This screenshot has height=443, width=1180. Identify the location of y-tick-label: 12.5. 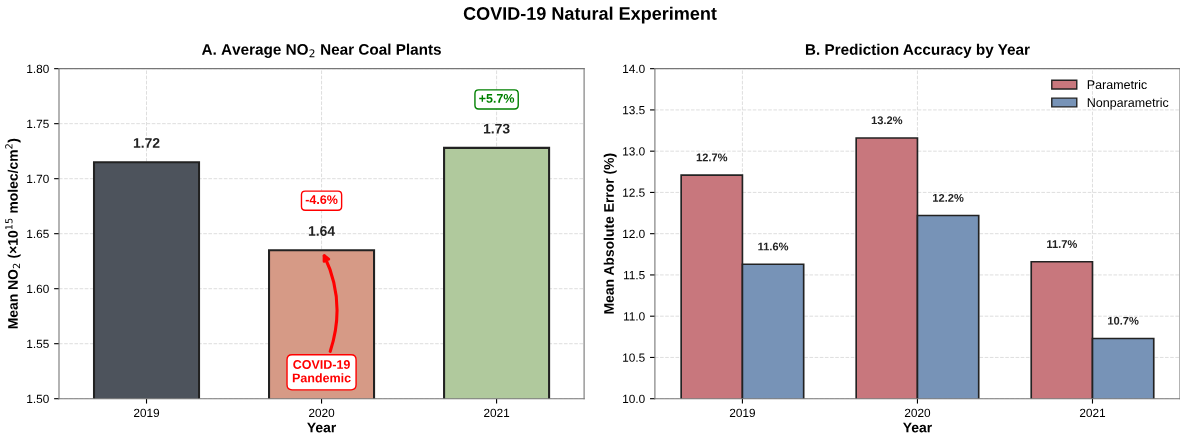
(634, 192).